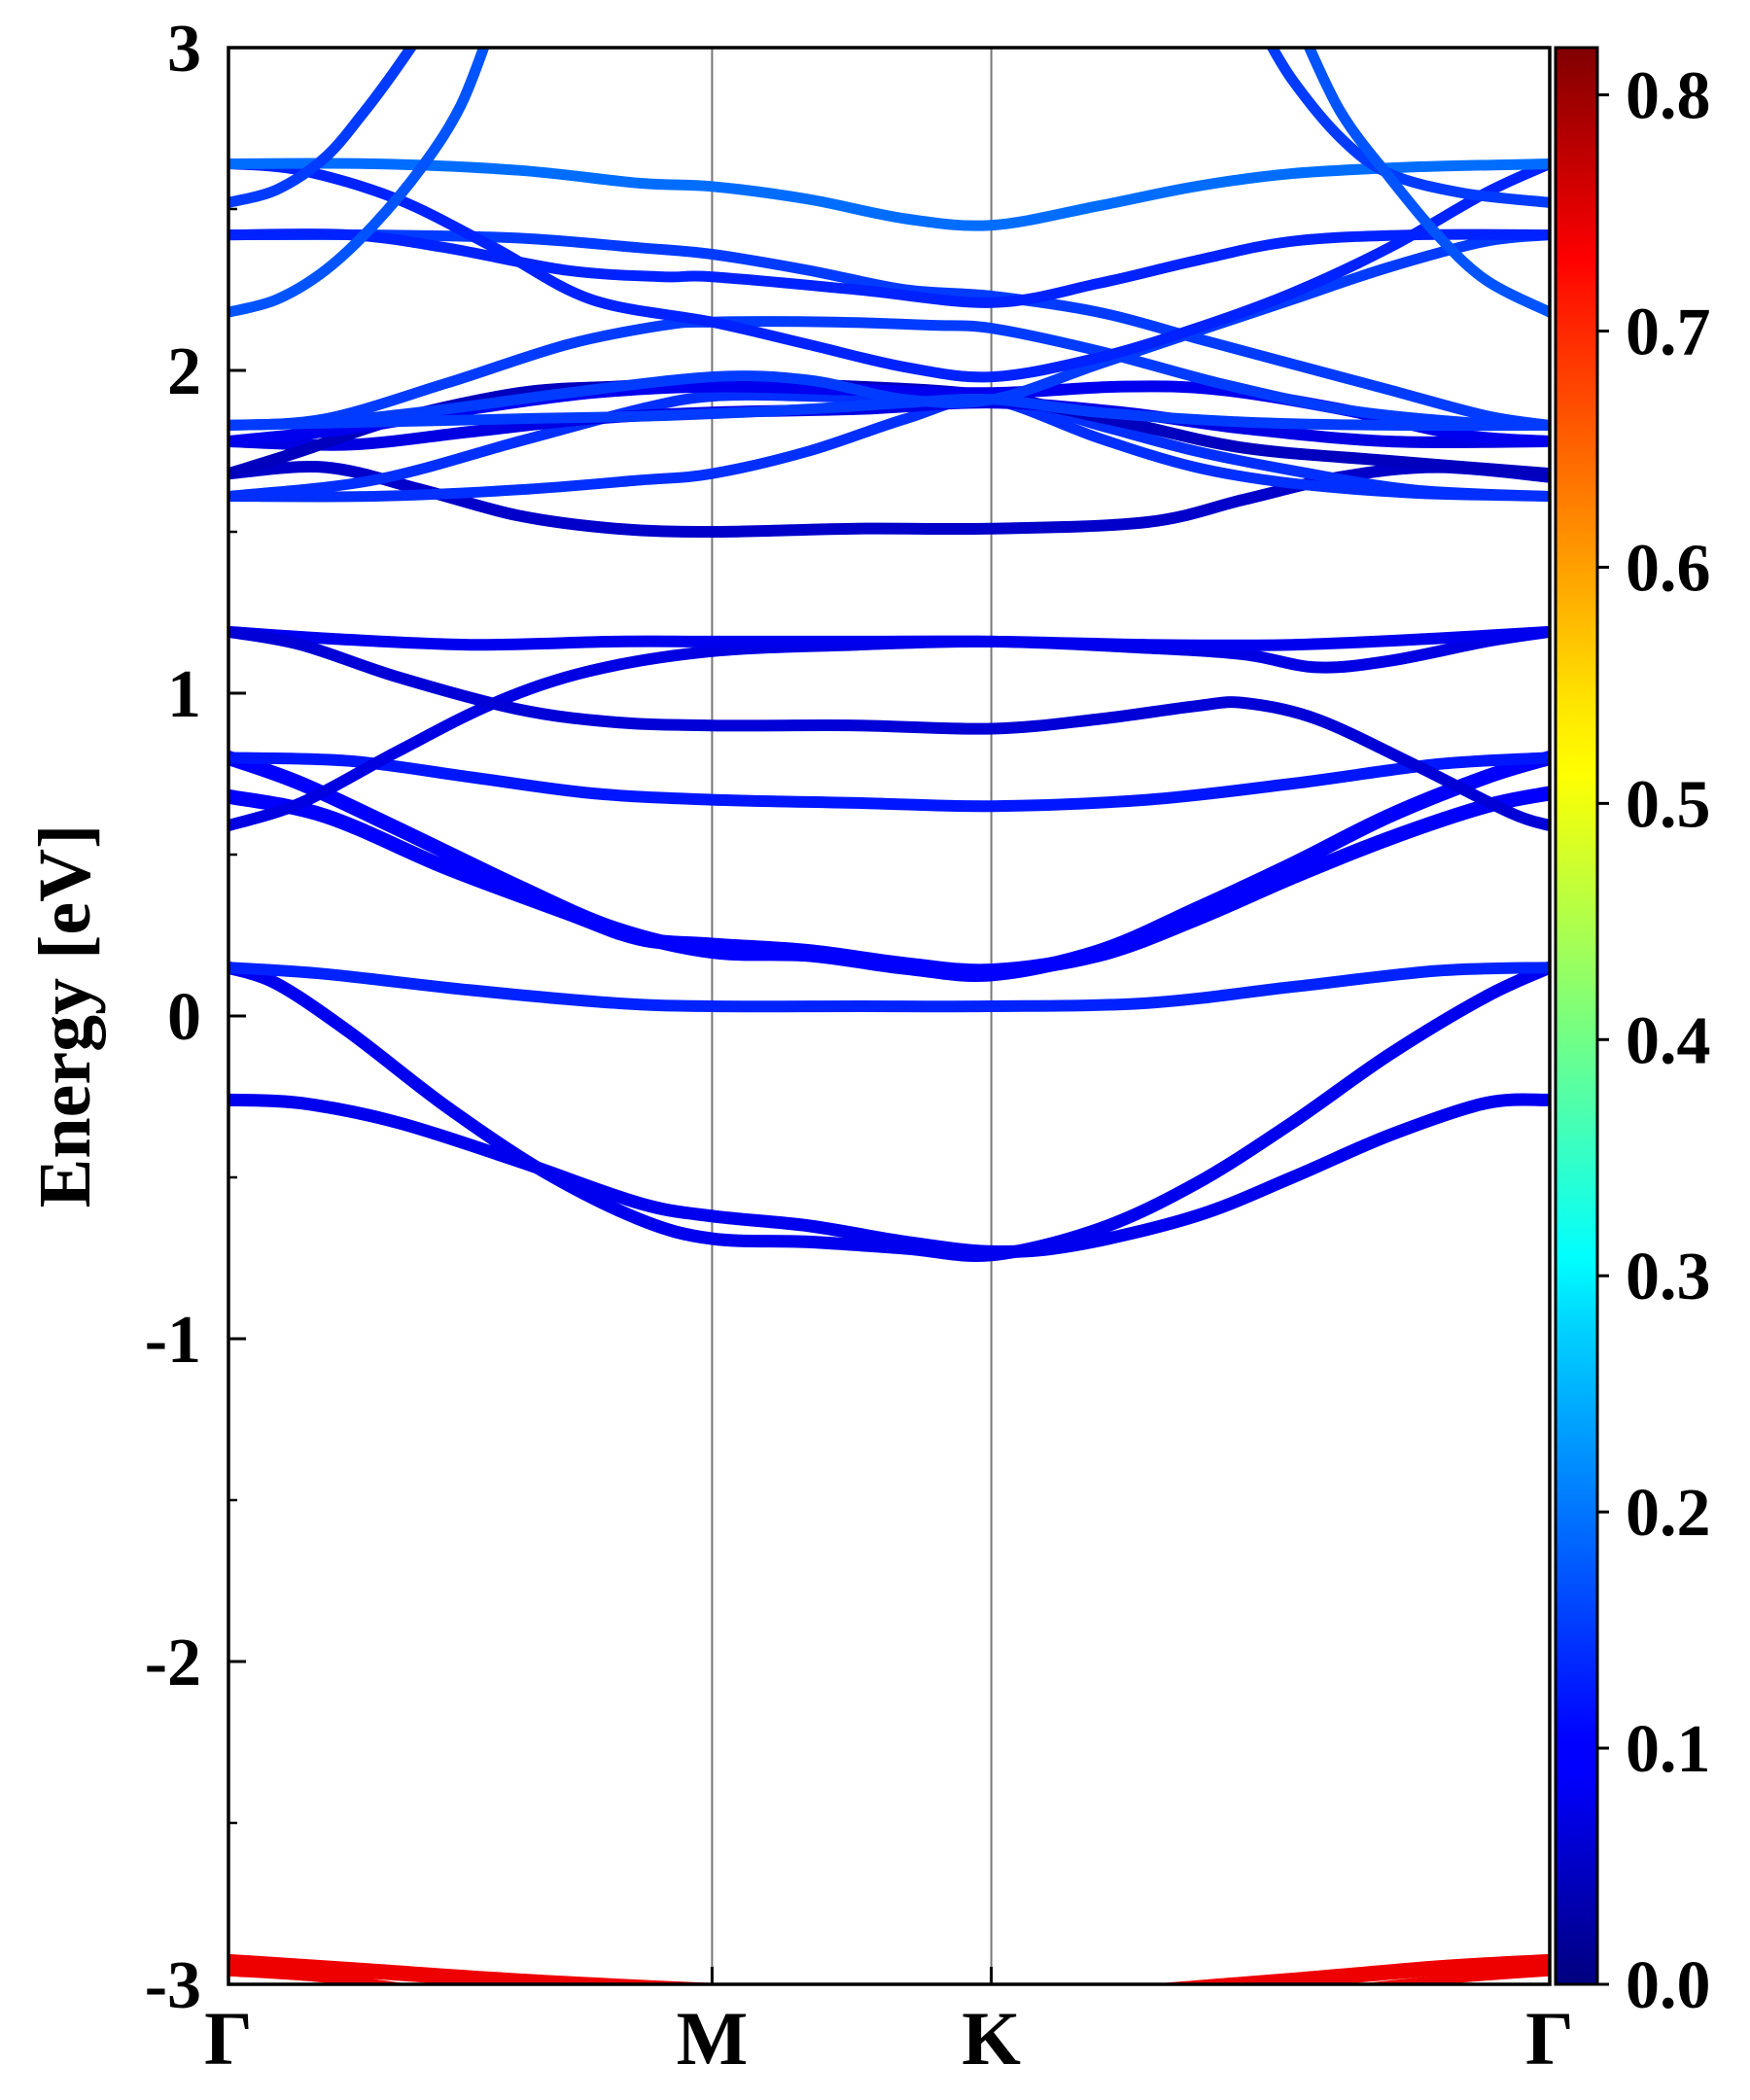  What do you see at coordinates (713, 2038) in the screenshot?
I see `kpoint-label: M` at bounding box center [713, 2038].